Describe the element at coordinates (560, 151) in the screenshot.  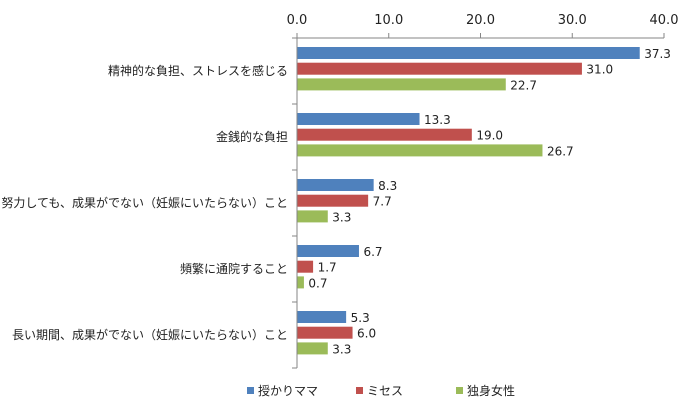
I see `data-label: 26.7` at that location.